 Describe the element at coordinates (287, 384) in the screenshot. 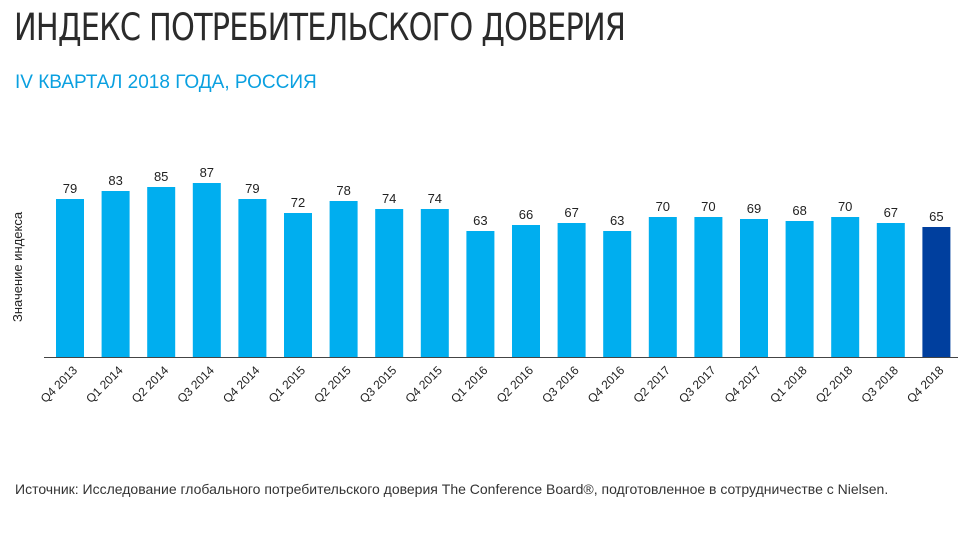

I see `x-tick-label: Q1 2015` at that location.